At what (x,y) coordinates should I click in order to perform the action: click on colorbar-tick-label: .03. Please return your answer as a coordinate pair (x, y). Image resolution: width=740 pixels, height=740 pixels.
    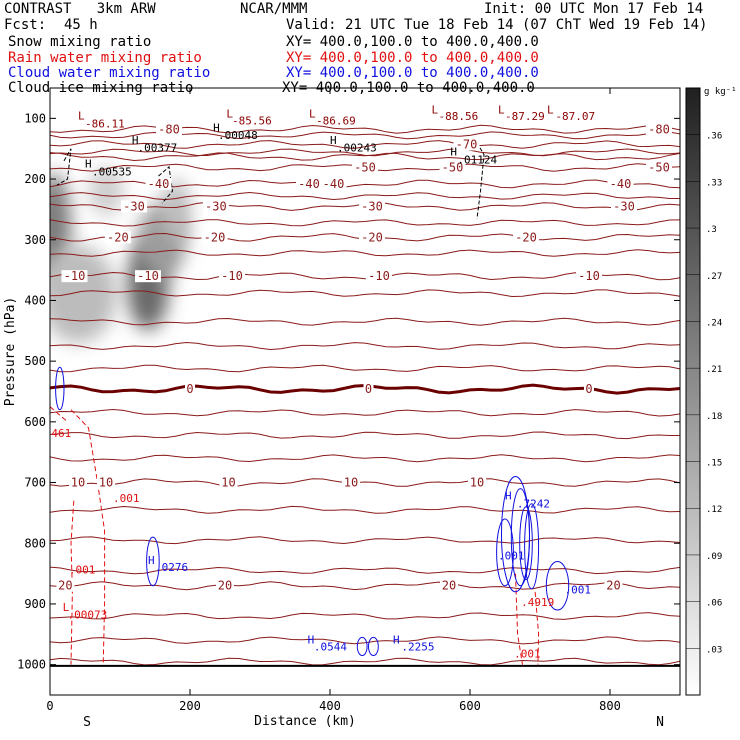
    Looking at the image, I should click on (714, 650).